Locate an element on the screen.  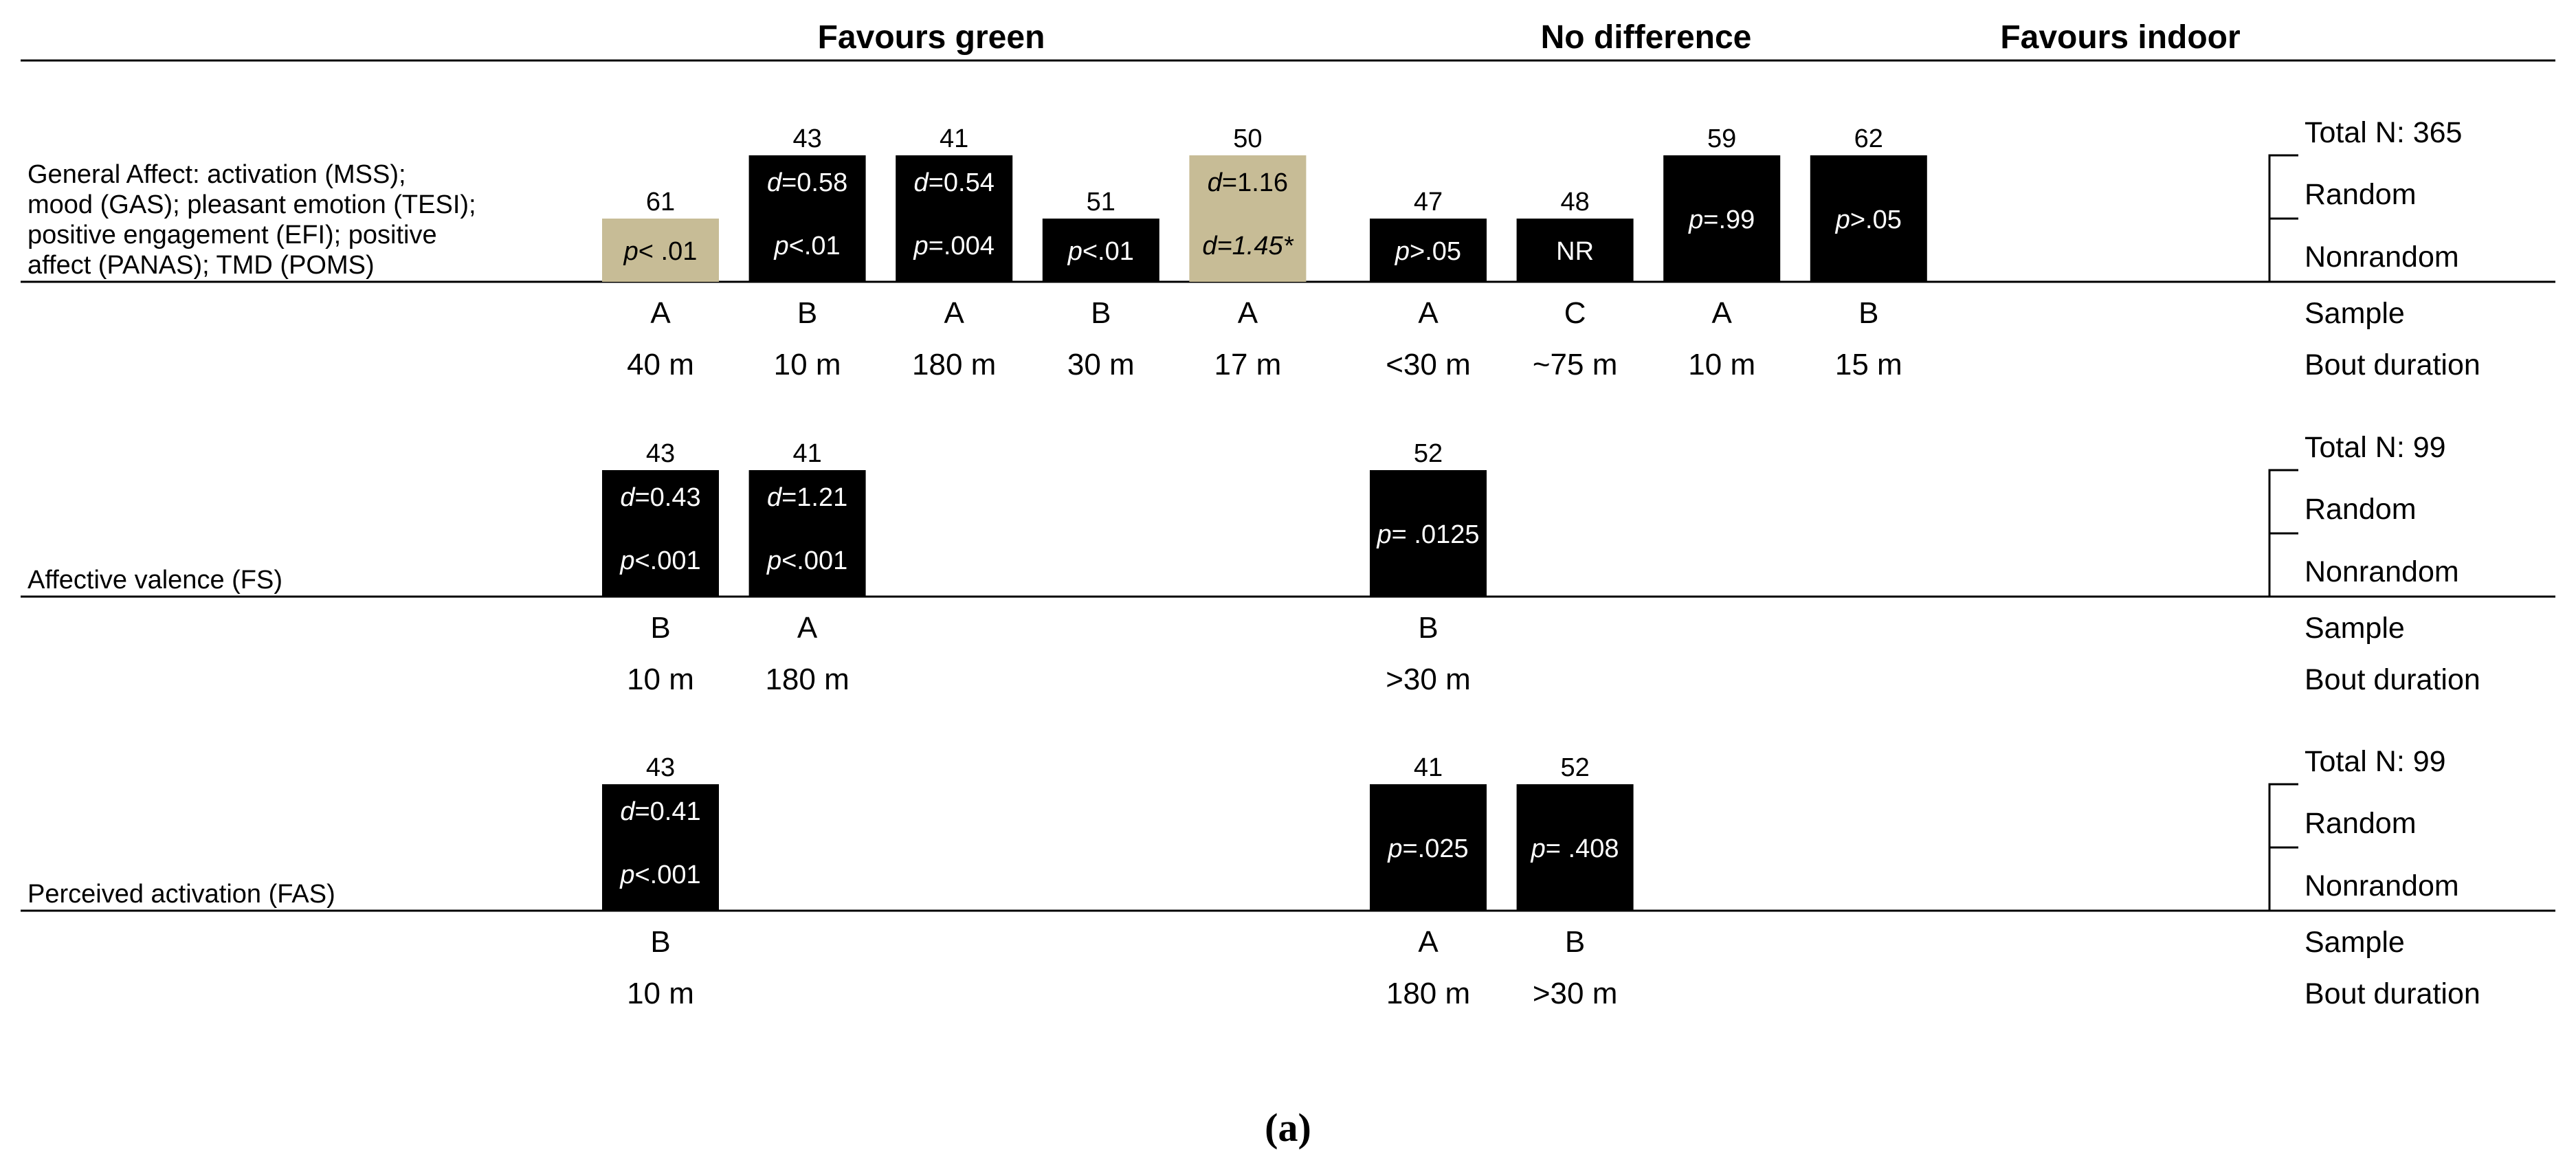
study-stat-label: p= .0125 is located at coordinates (1428, 534).